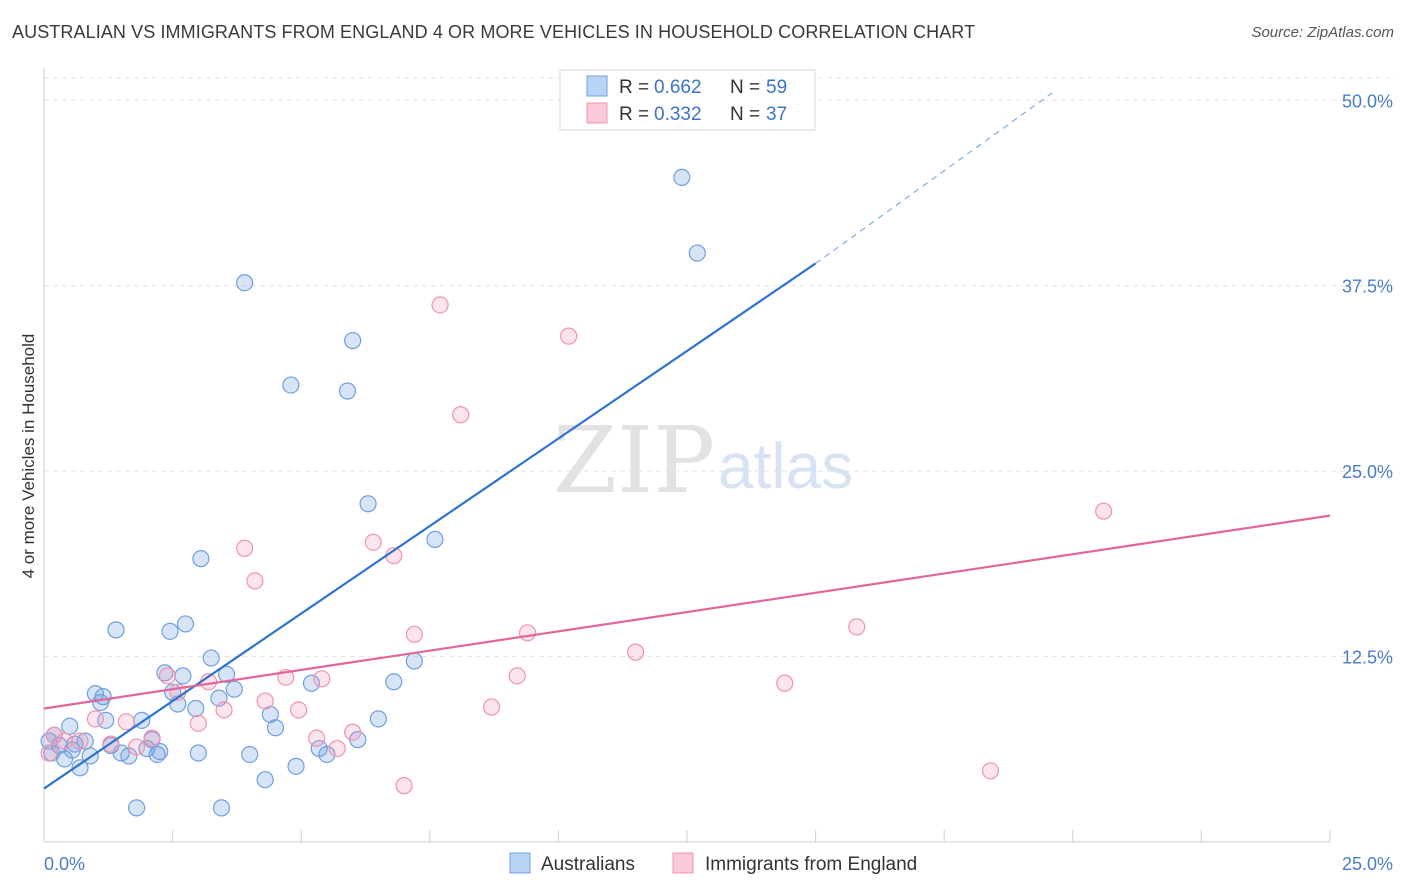  What do you see at coordinates (811, 864) in the screenshot?
I see `bottom-legend-england: Immigrants from England` at bounding box center [811, 864].